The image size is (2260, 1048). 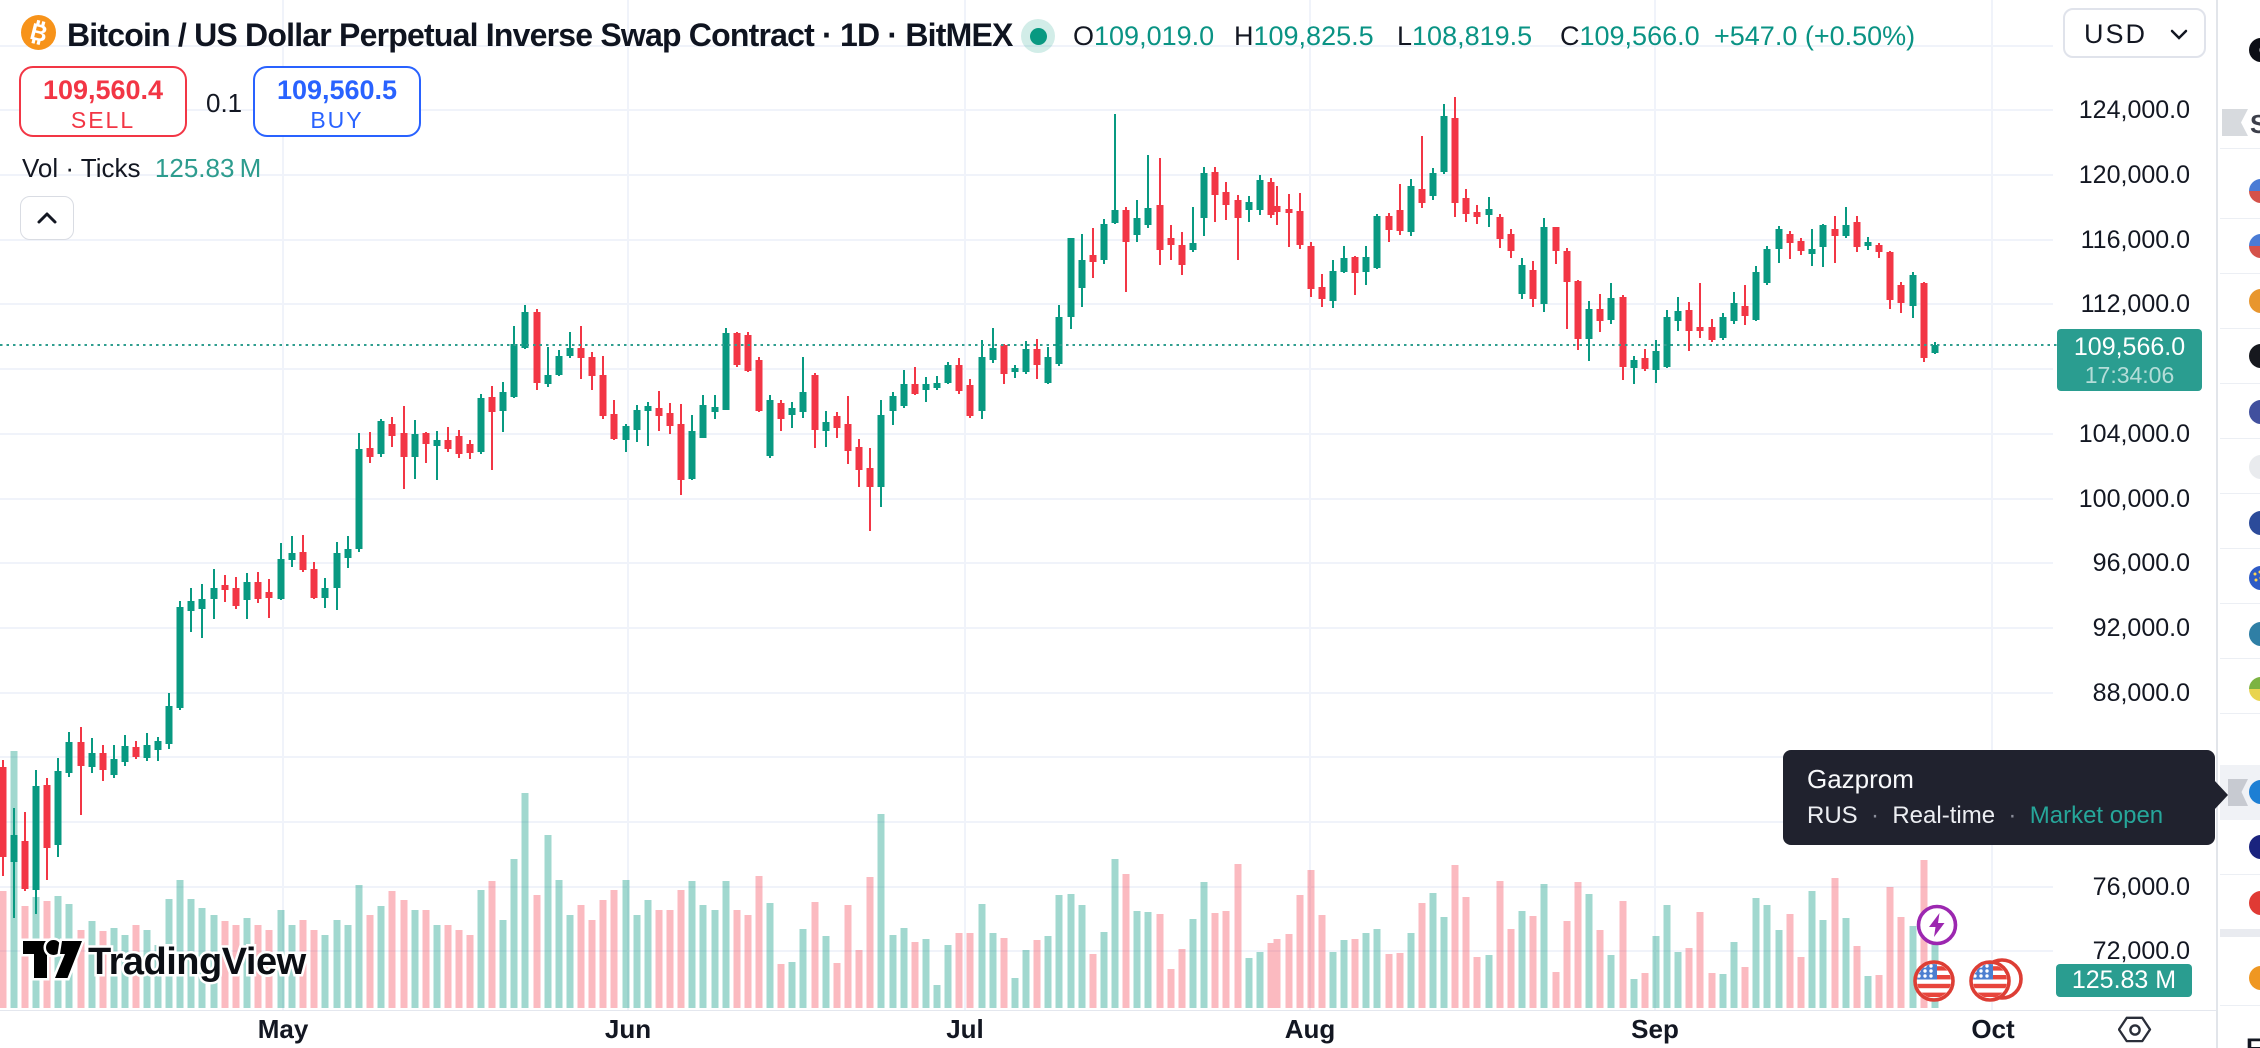 What do you see at coordinates (2255, 123) in the screenshot?
I see `svg-text: S` at bounding box center [2255, 123].